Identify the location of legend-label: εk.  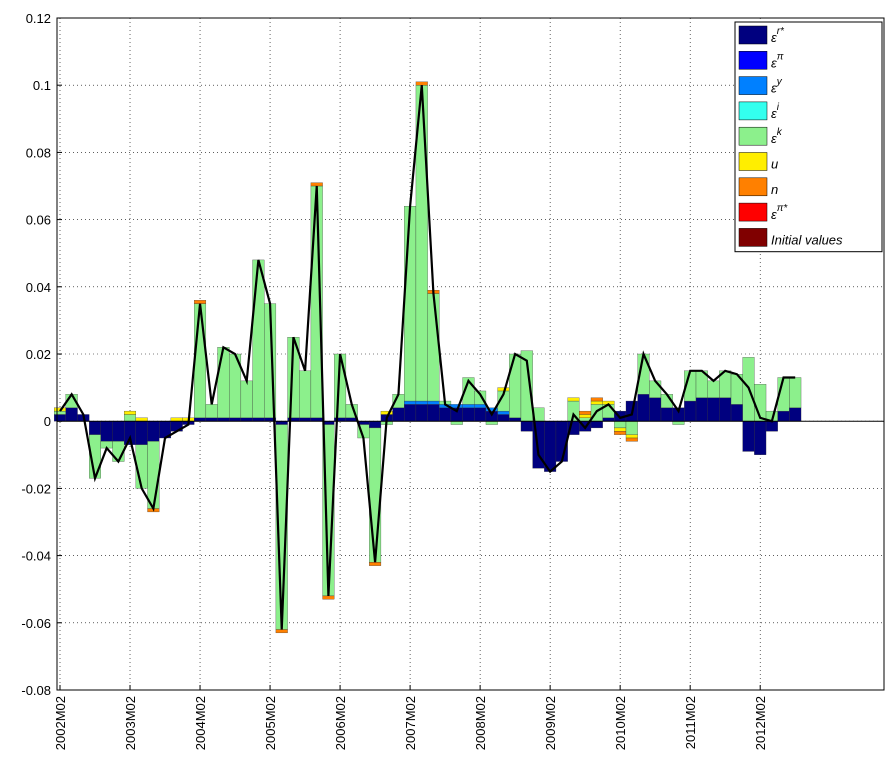
(777, 136).